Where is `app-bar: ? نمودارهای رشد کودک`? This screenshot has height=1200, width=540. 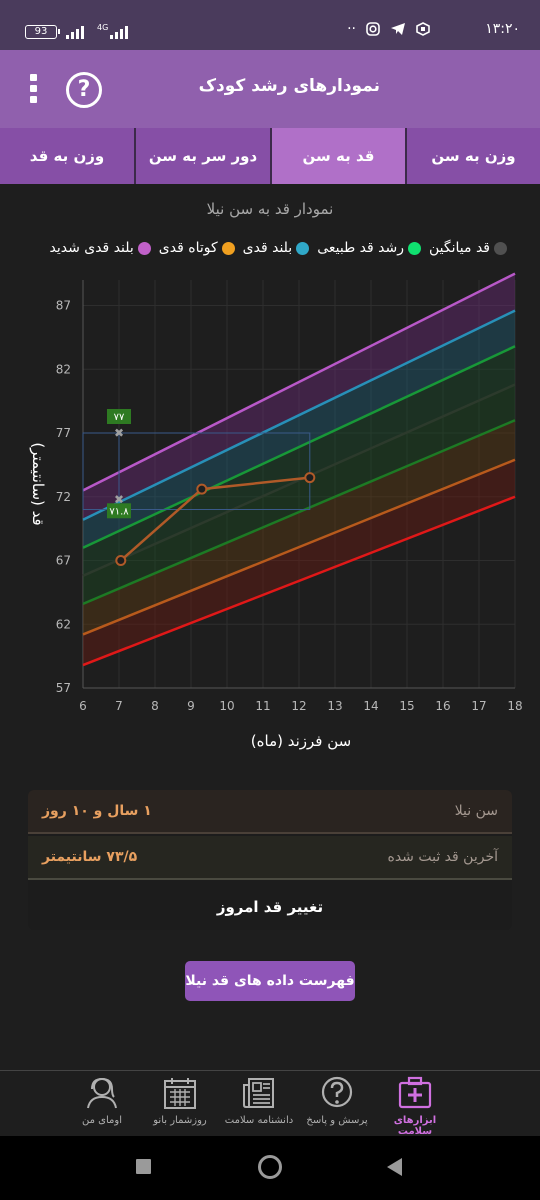 app-bar: ? نمودارهای رشد کودک is located at coordinates (270, 89).